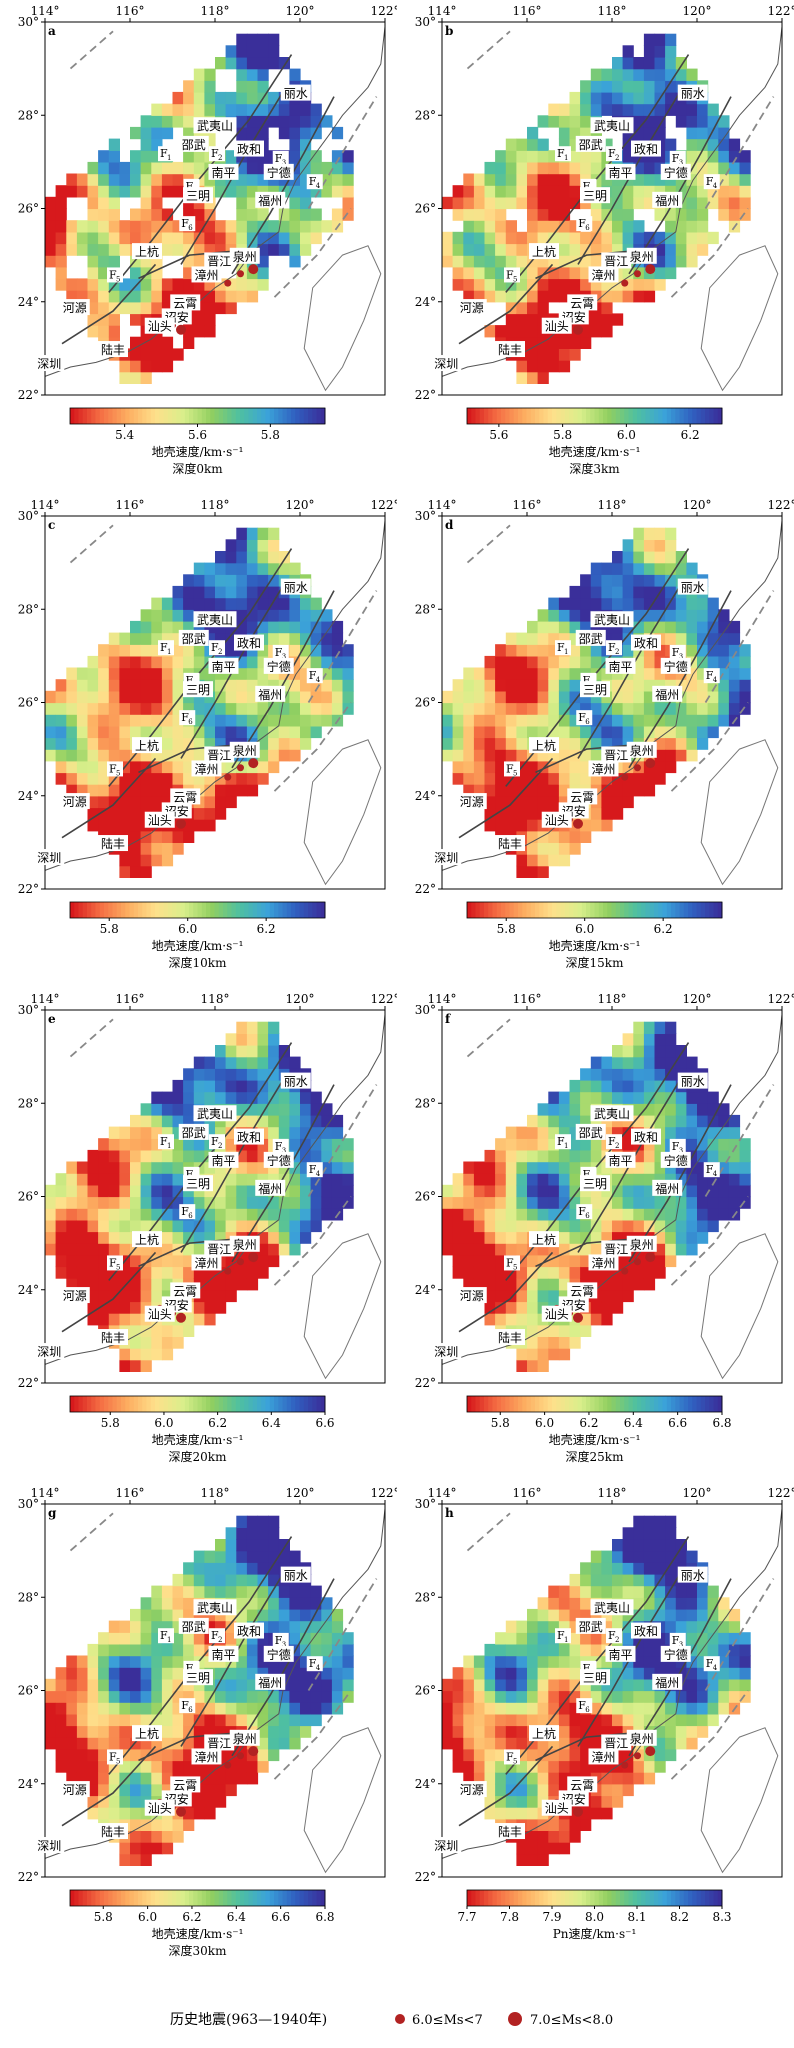  I want to click on lat-tick-label: 26°, so click(425, 209).